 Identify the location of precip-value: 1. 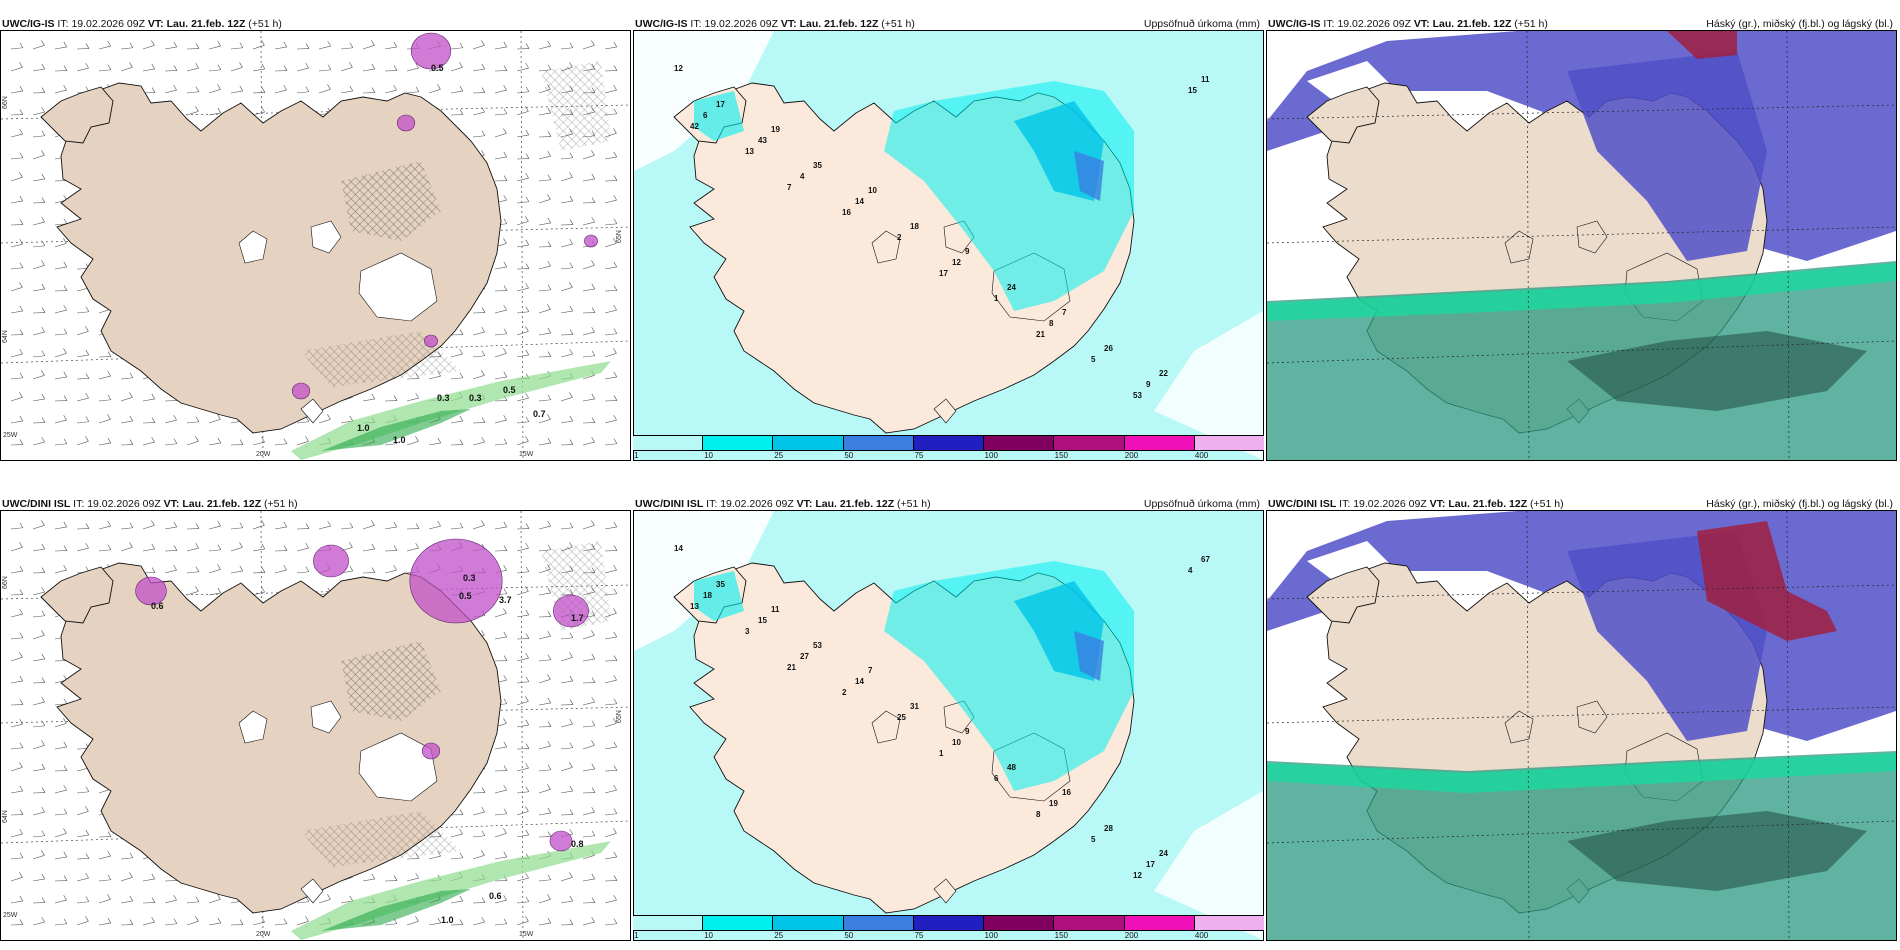
(941, 753).